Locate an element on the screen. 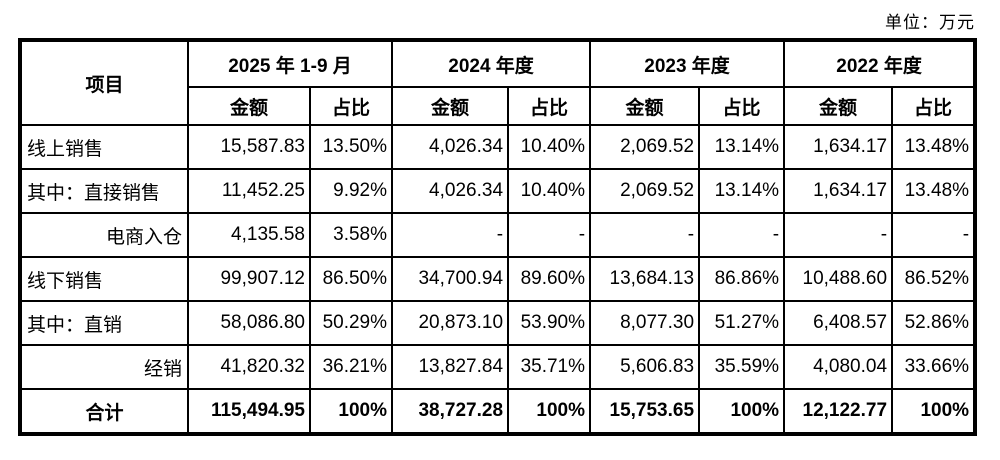  ratio-header-2024: 占比 is located at coordinates (549, 106).